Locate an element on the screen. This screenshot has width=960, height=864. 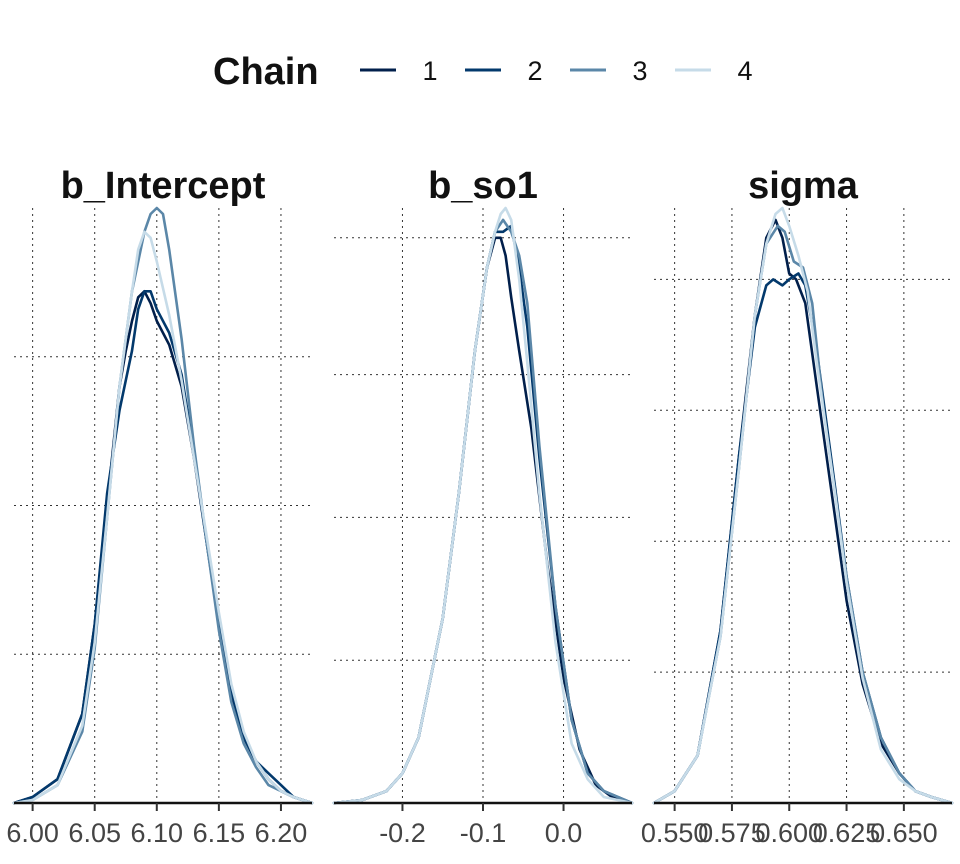
x-tick-label: 6.20 is located at coordinates (281, 833).